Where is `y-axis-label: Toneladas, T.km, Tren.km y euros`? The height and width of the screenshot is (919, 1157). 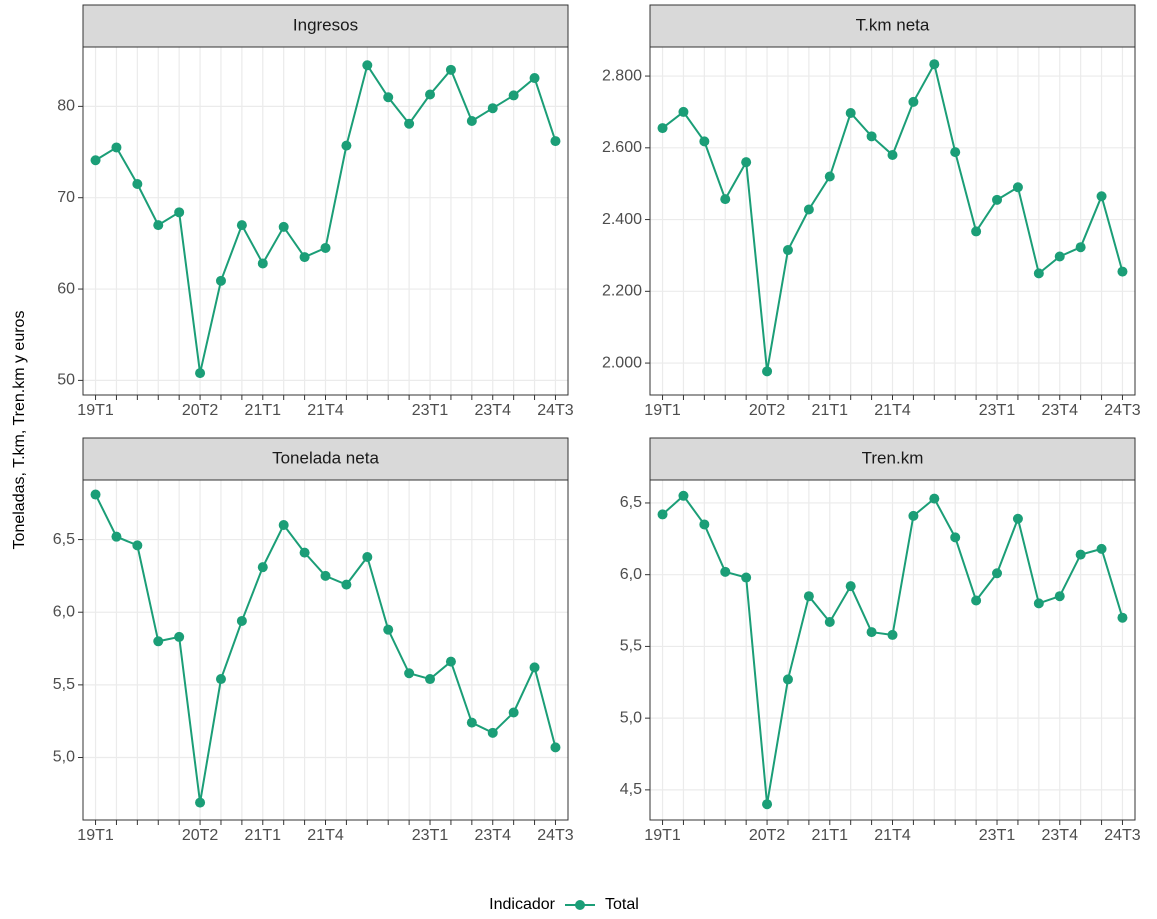 y-axis-label: Toneladas, T.km, Tren.km y euros is located at coordinates (19, 430).